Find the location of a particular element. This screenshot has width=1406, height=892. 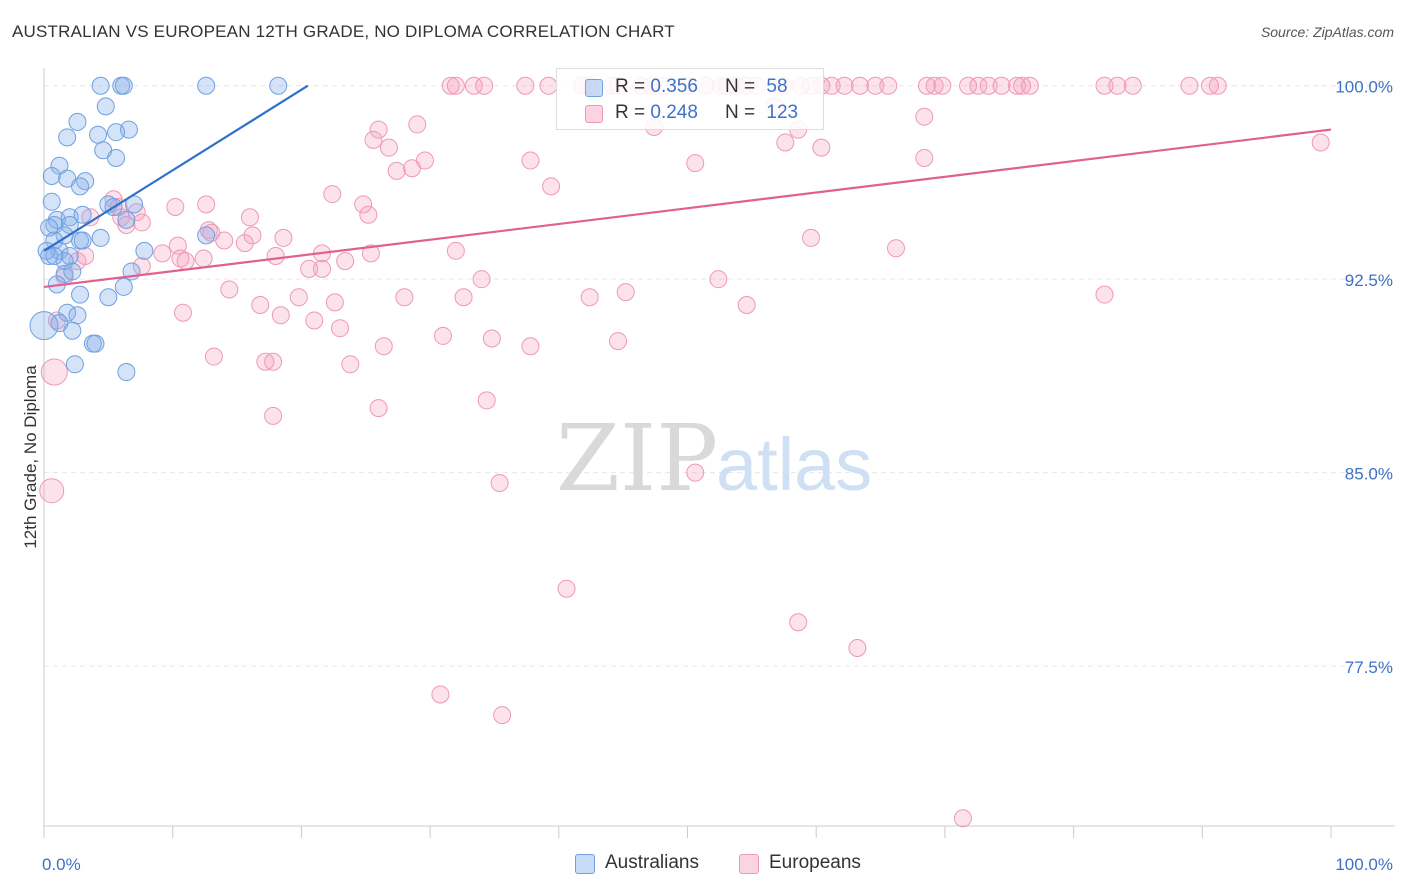

r-value: 0.248 is located at coordinates (674, 112).